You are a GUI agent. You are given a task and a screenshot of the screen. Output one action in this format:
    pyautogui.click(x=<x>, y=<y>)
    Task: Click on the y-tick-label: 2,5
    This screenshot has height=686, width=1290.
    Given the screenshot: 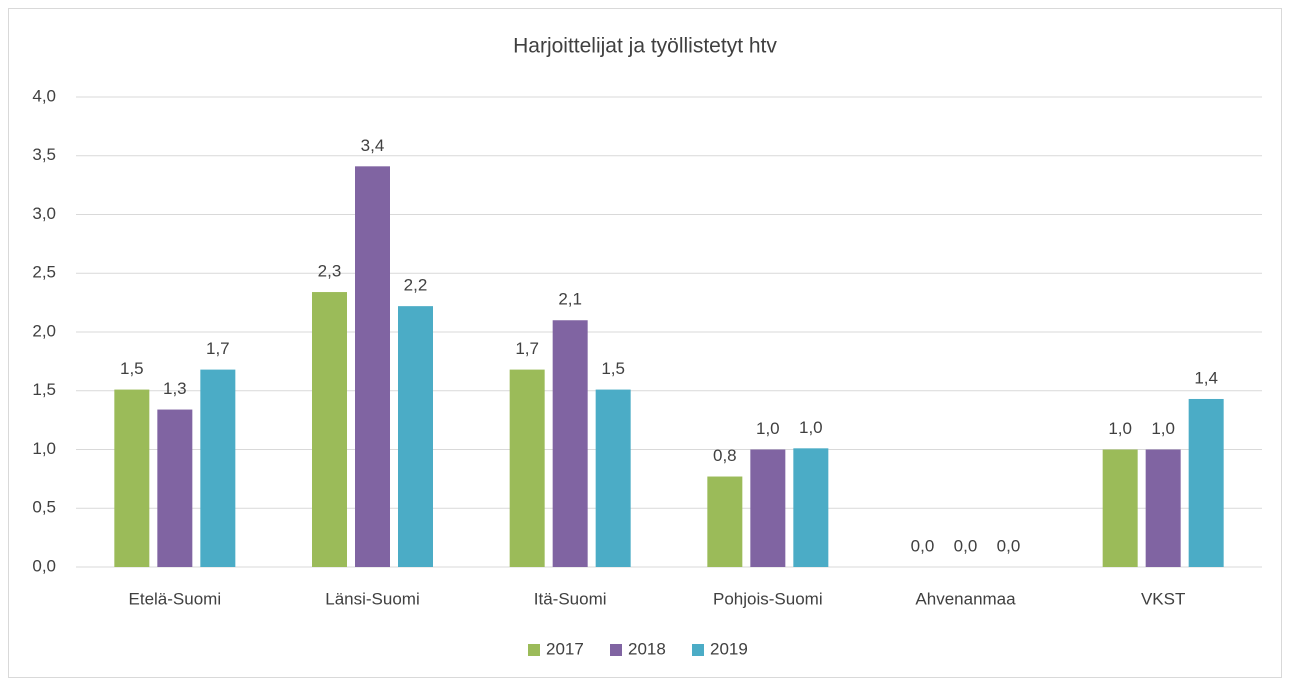 What is the action you would take?
    pyautogui.click(x=44, y=272)
    